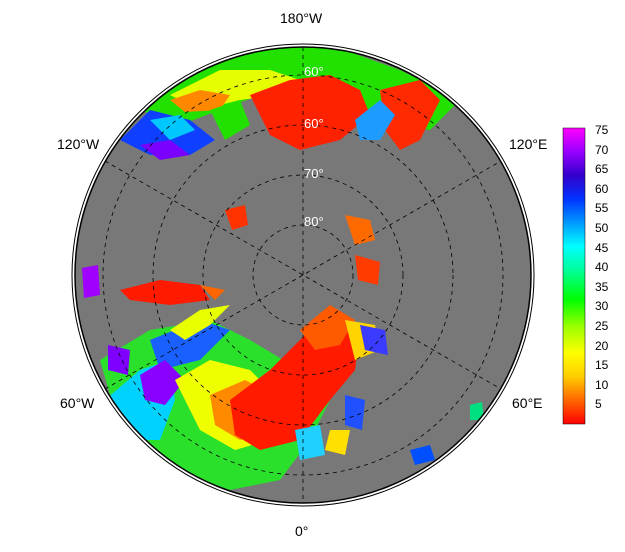 The height and width of the screenshot is (552, 625). Describe the element at coordinates (602, 228) in the screenshot. I see `colorbar-tick-label: 50` at that location.